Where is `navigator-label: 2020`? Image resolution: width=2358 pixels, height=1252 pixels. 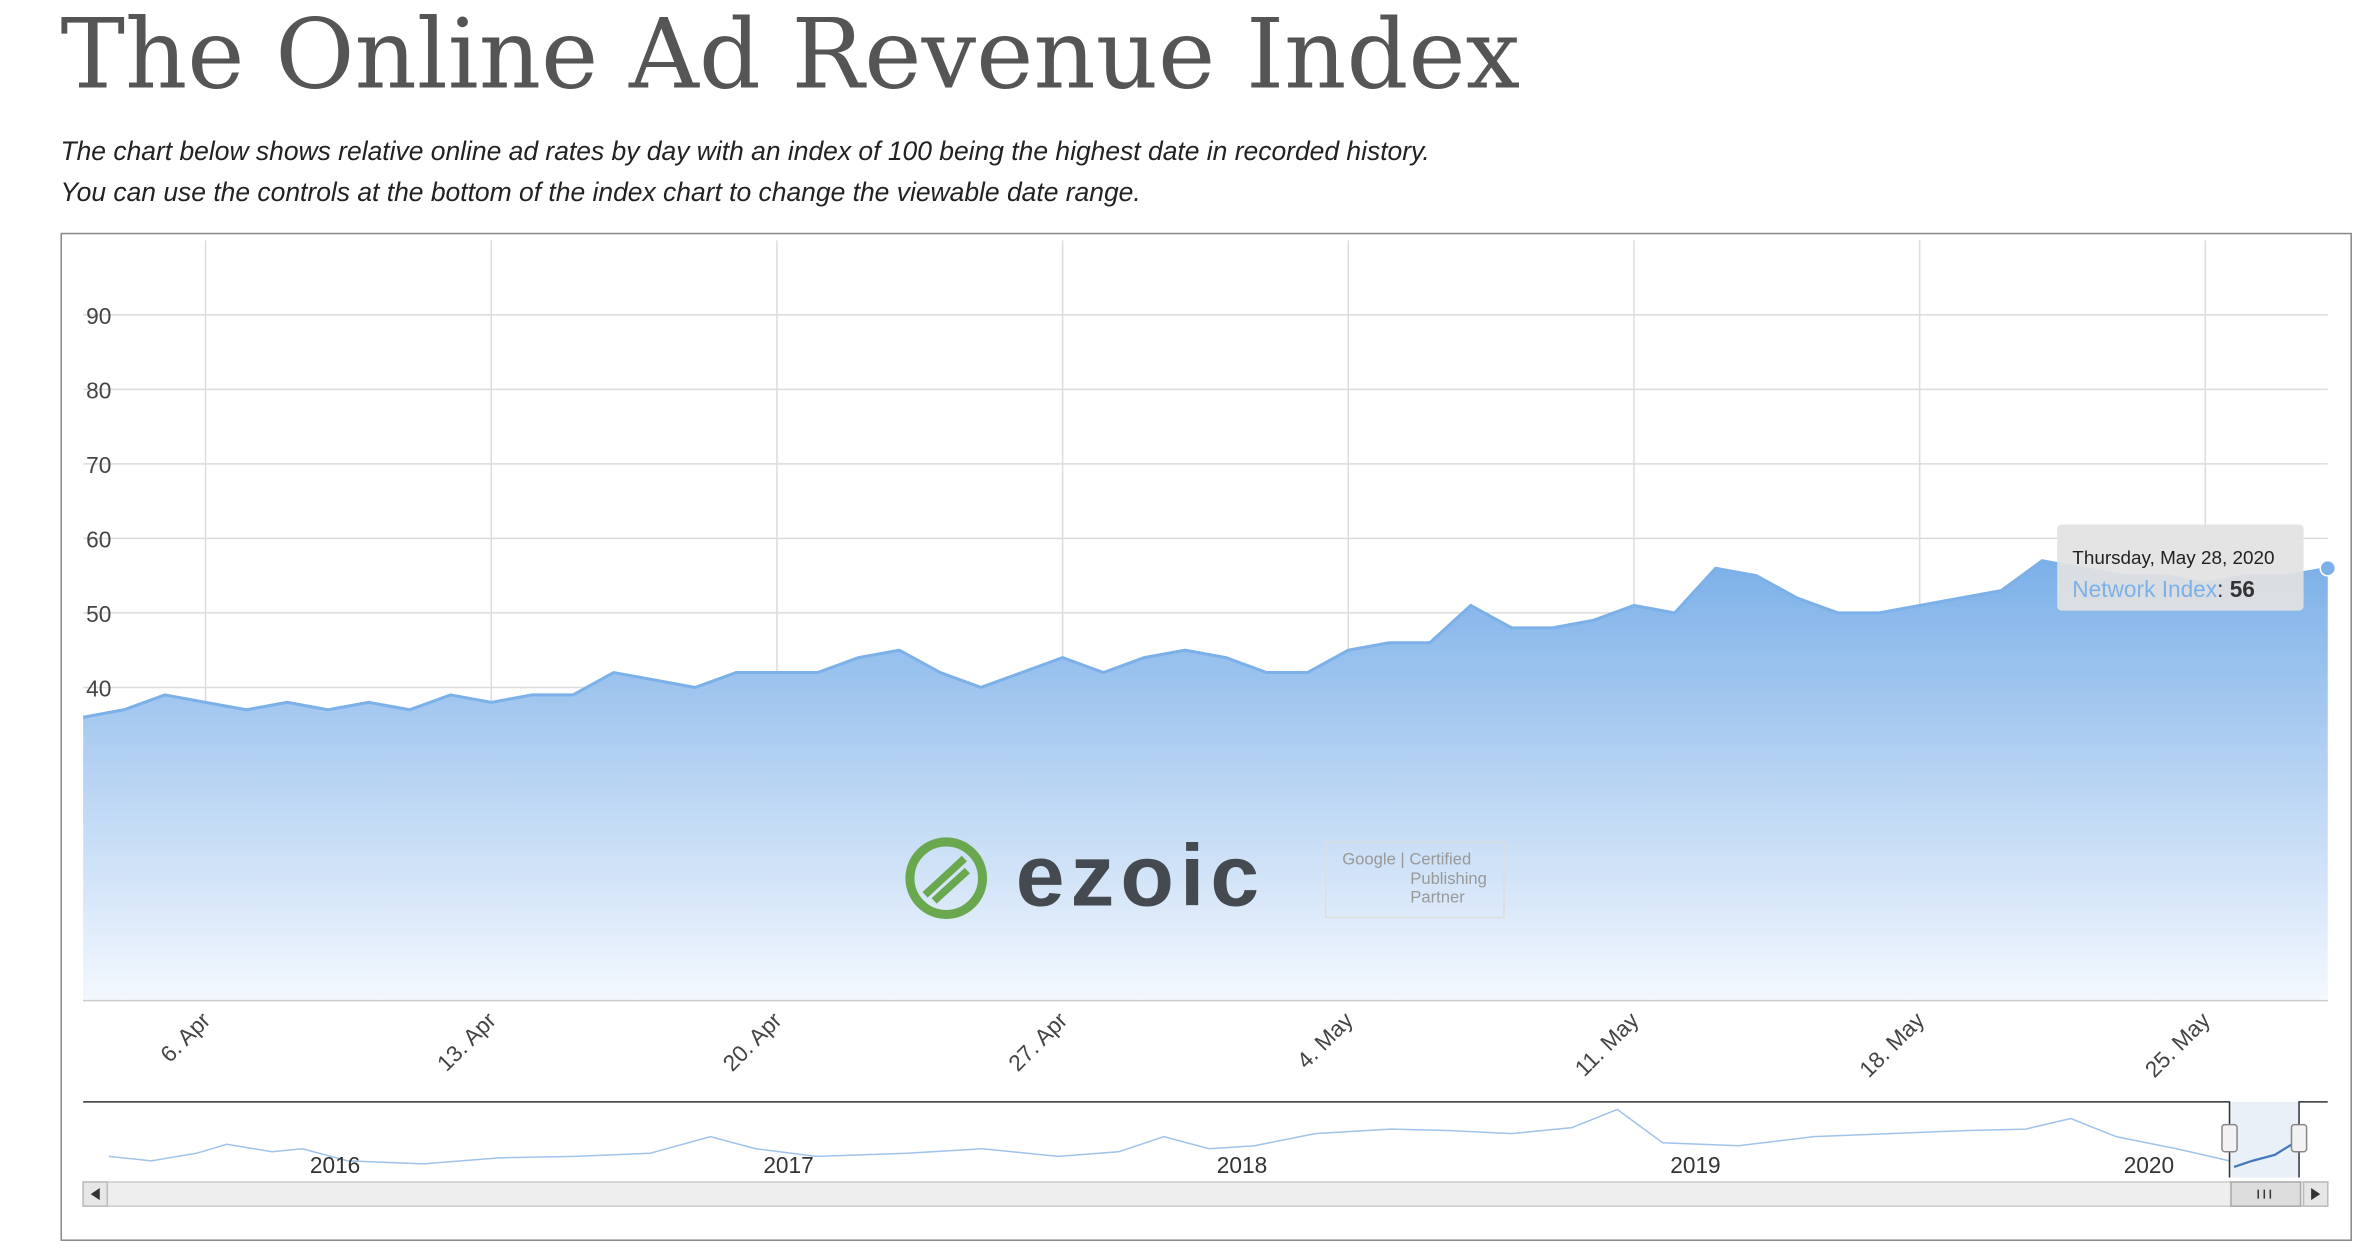 navigator-label: 2020 is located at coordinates (2149, 1165).